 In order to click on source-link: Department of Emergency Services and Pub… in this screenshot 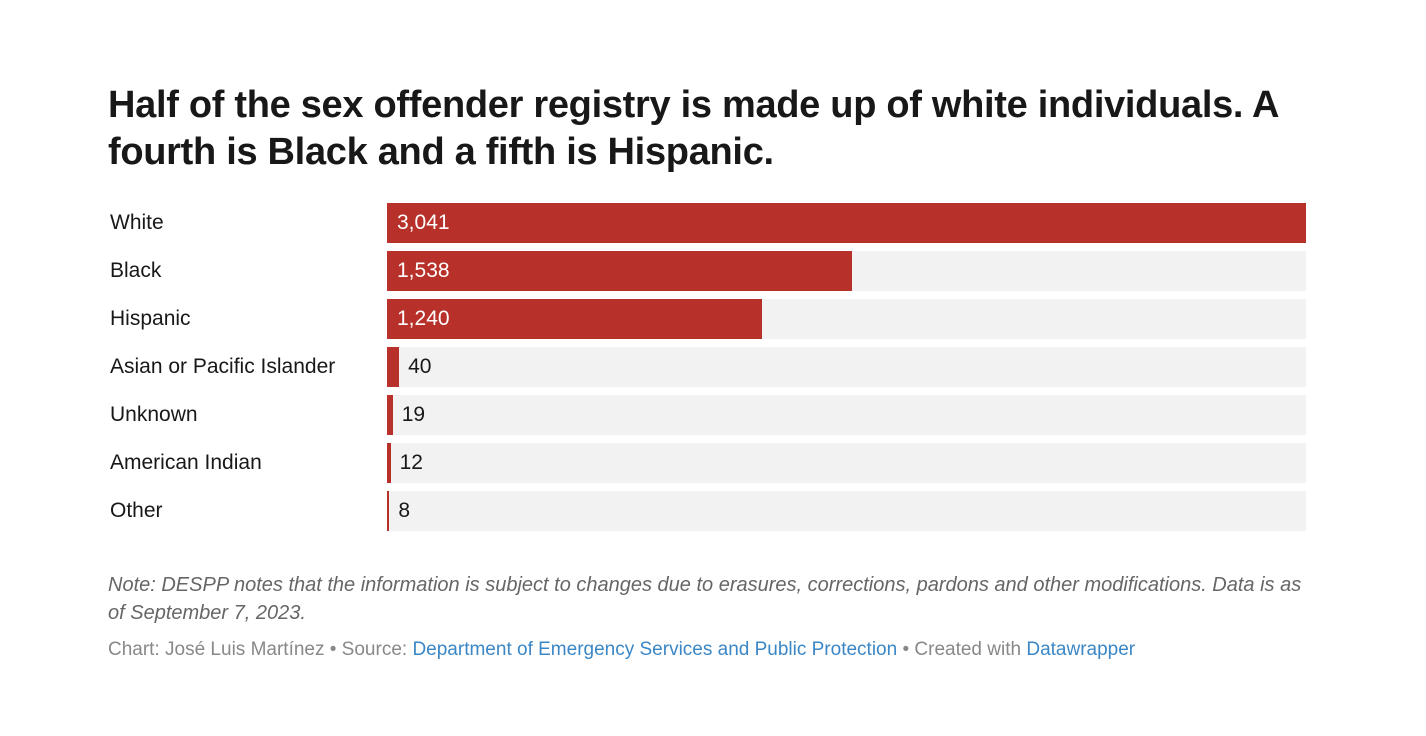, I will do `click(655, 649)`.